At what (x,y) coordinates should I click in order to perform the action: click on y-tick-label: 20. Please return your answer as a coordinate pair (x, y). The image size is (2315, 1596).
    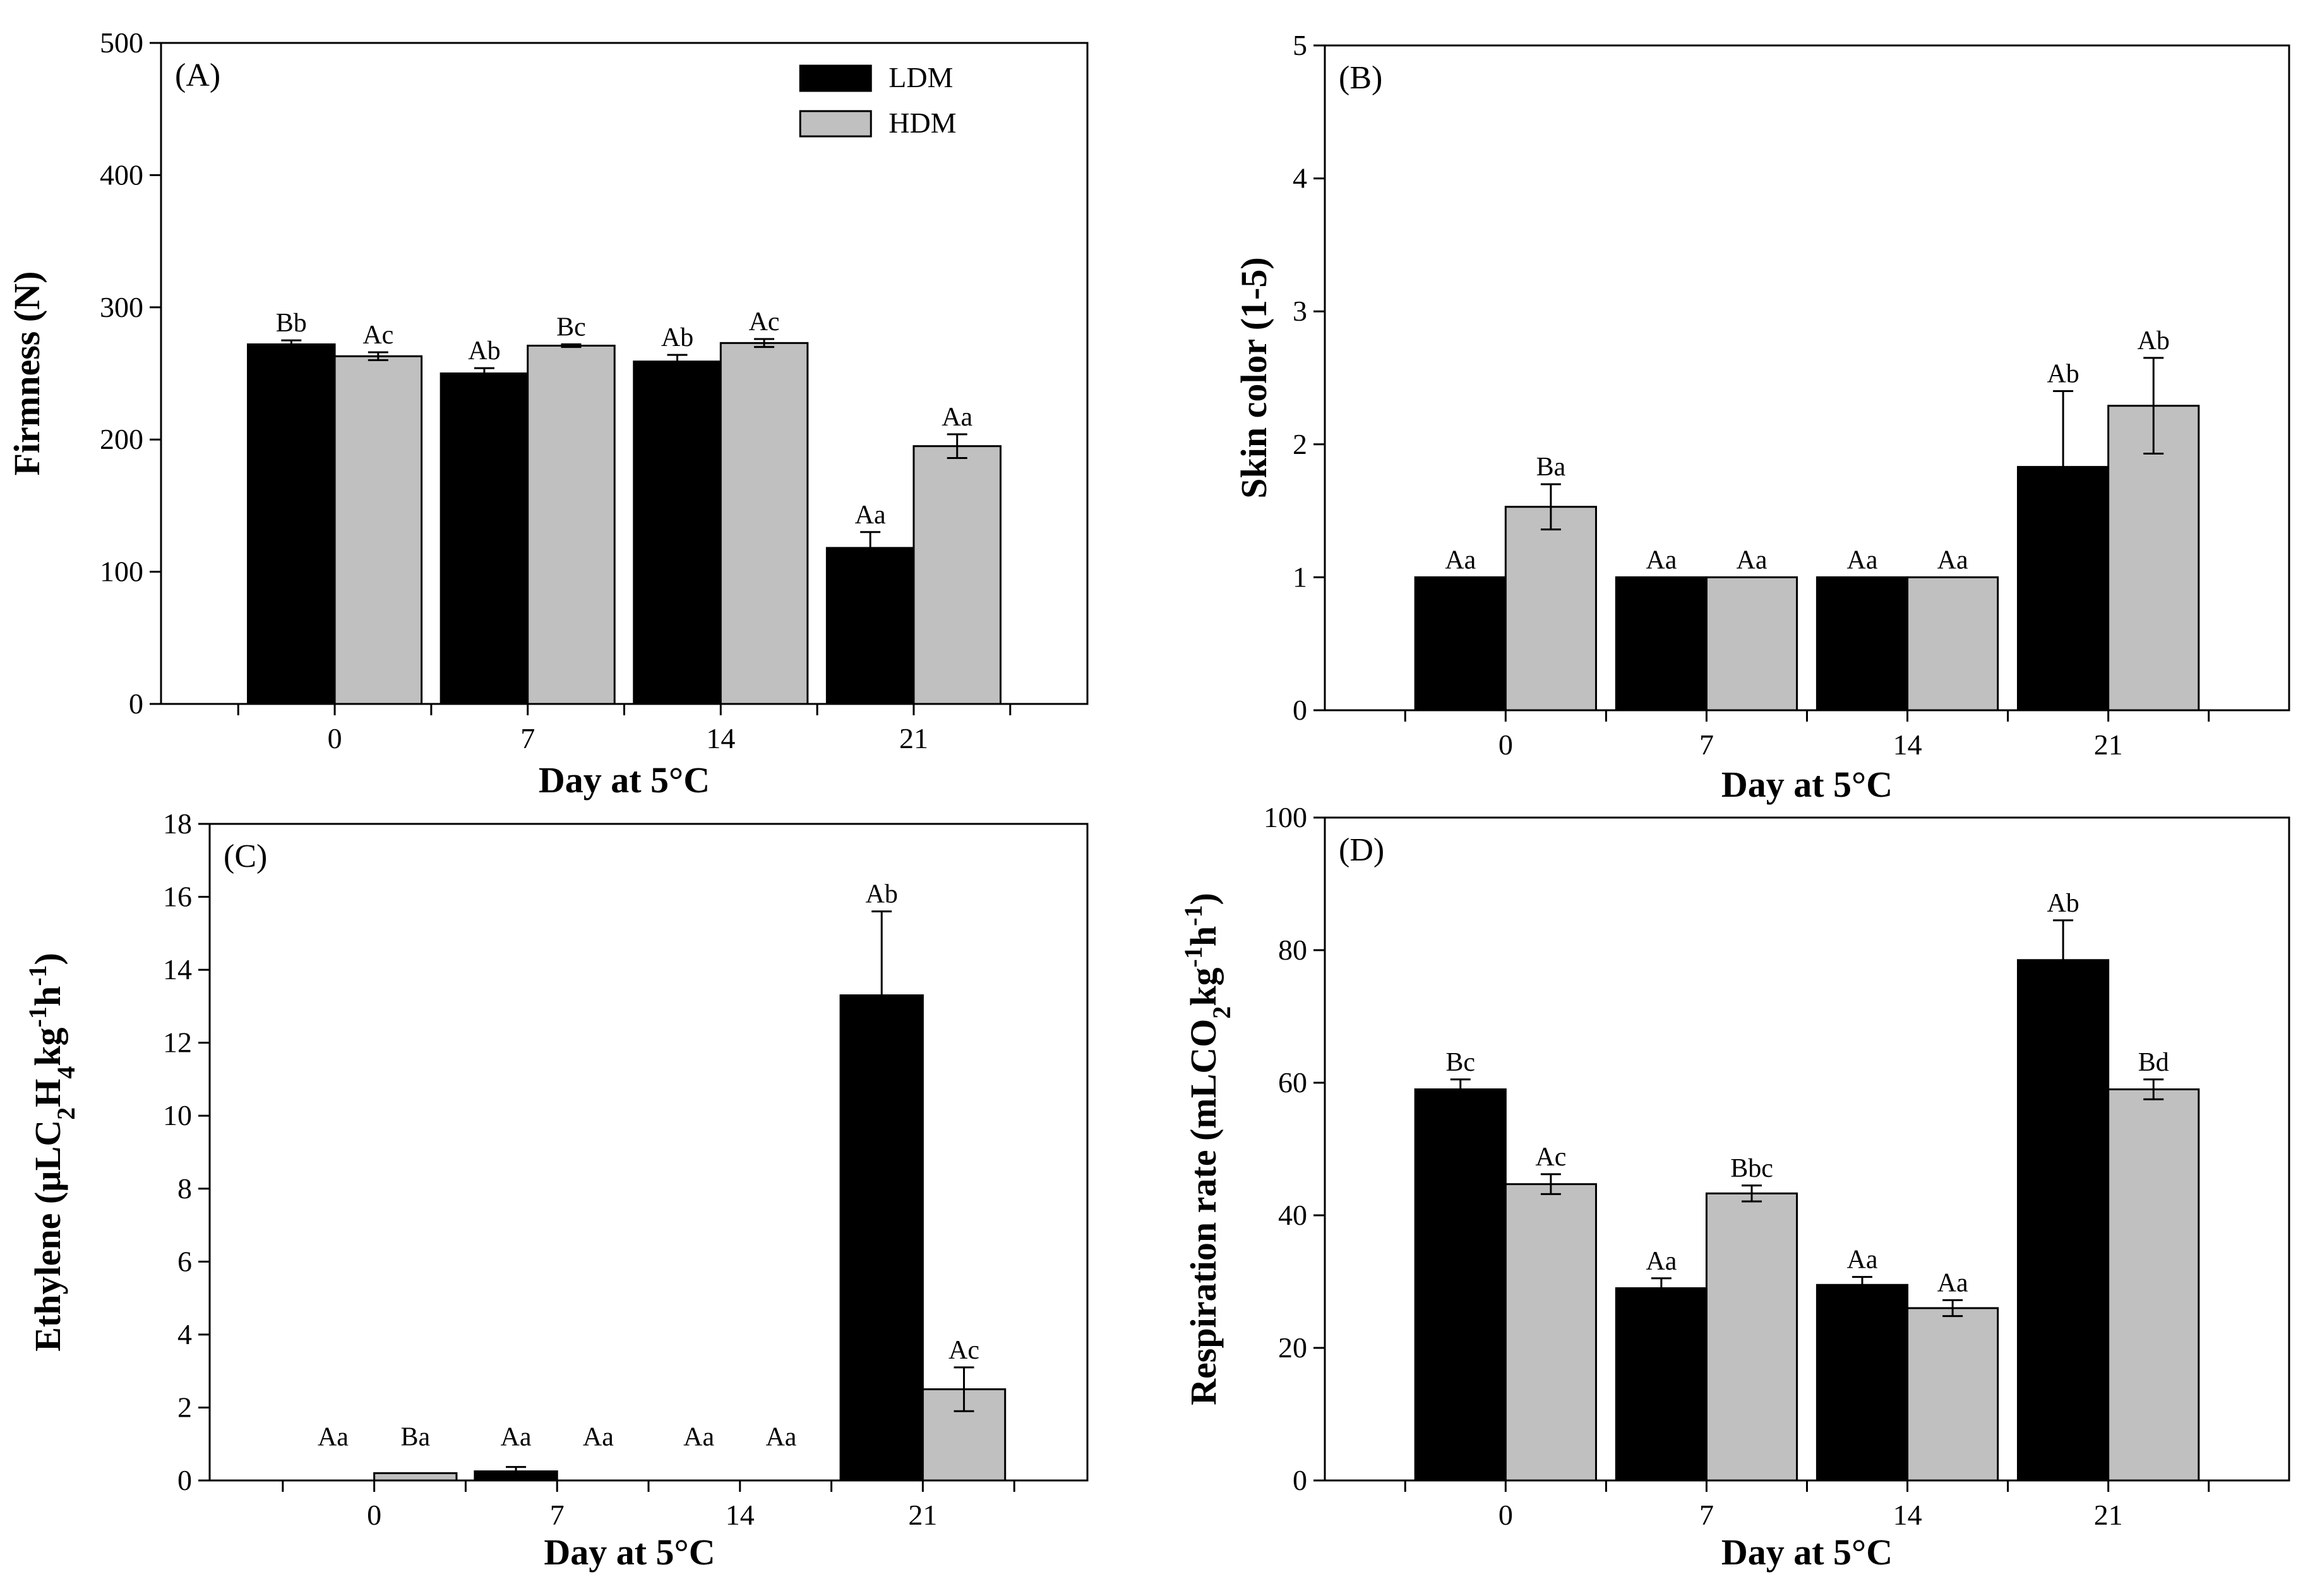
    Looking at the image, I should click on (1292, 1347).